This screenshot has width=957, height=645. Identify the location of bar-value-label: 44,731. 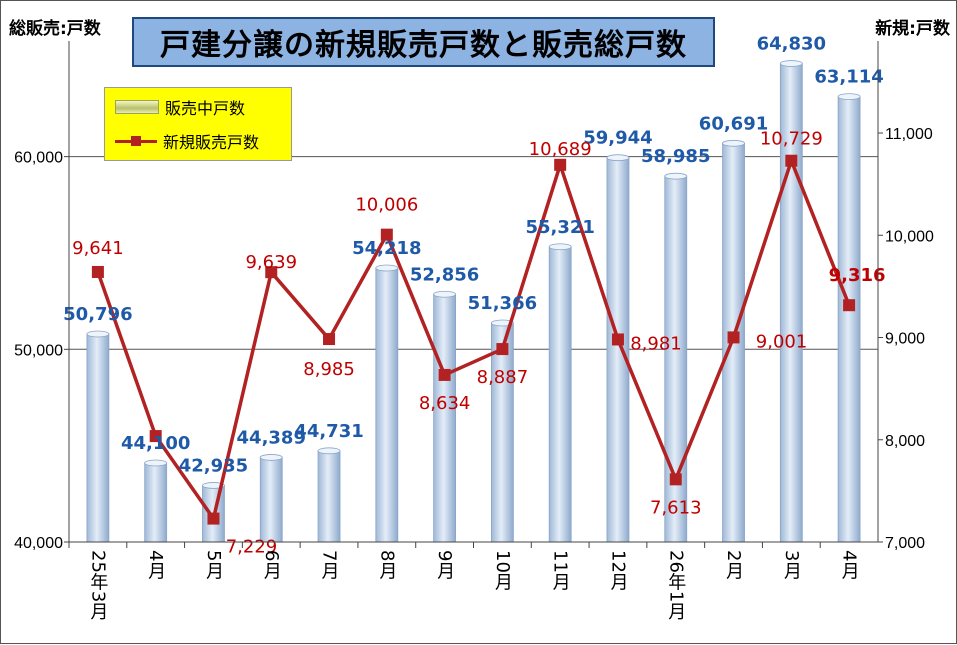
(328, 431).